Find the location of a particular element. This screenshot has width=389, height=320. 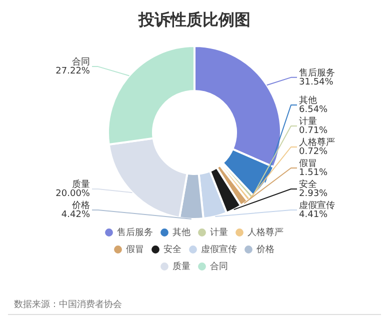

slice-label: 计量 is located at coordinates (308, 121).